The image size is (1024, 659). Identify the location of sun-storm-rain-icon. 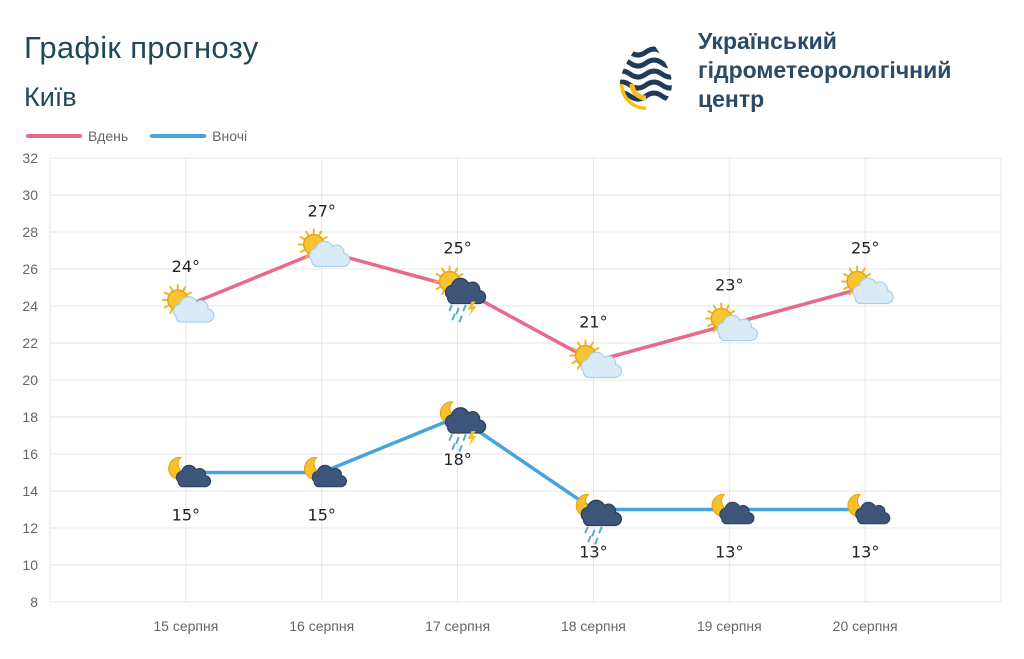
(460, 294).